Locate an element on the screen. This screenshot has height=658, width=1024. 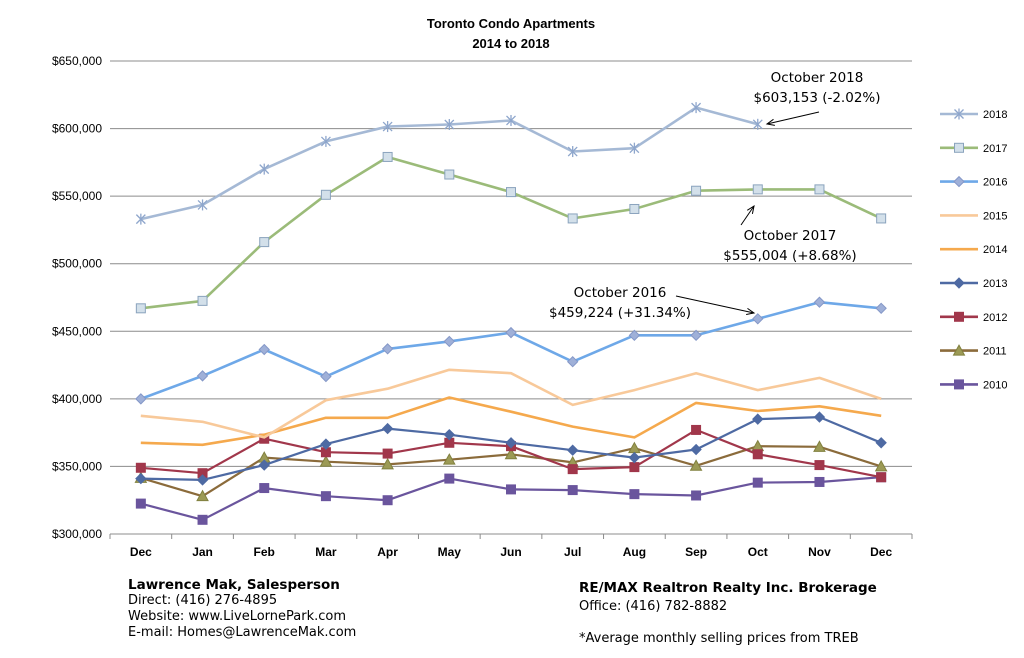
annotation-line2: $603,153 (-2.02%) is located at coordinates (817, 98).